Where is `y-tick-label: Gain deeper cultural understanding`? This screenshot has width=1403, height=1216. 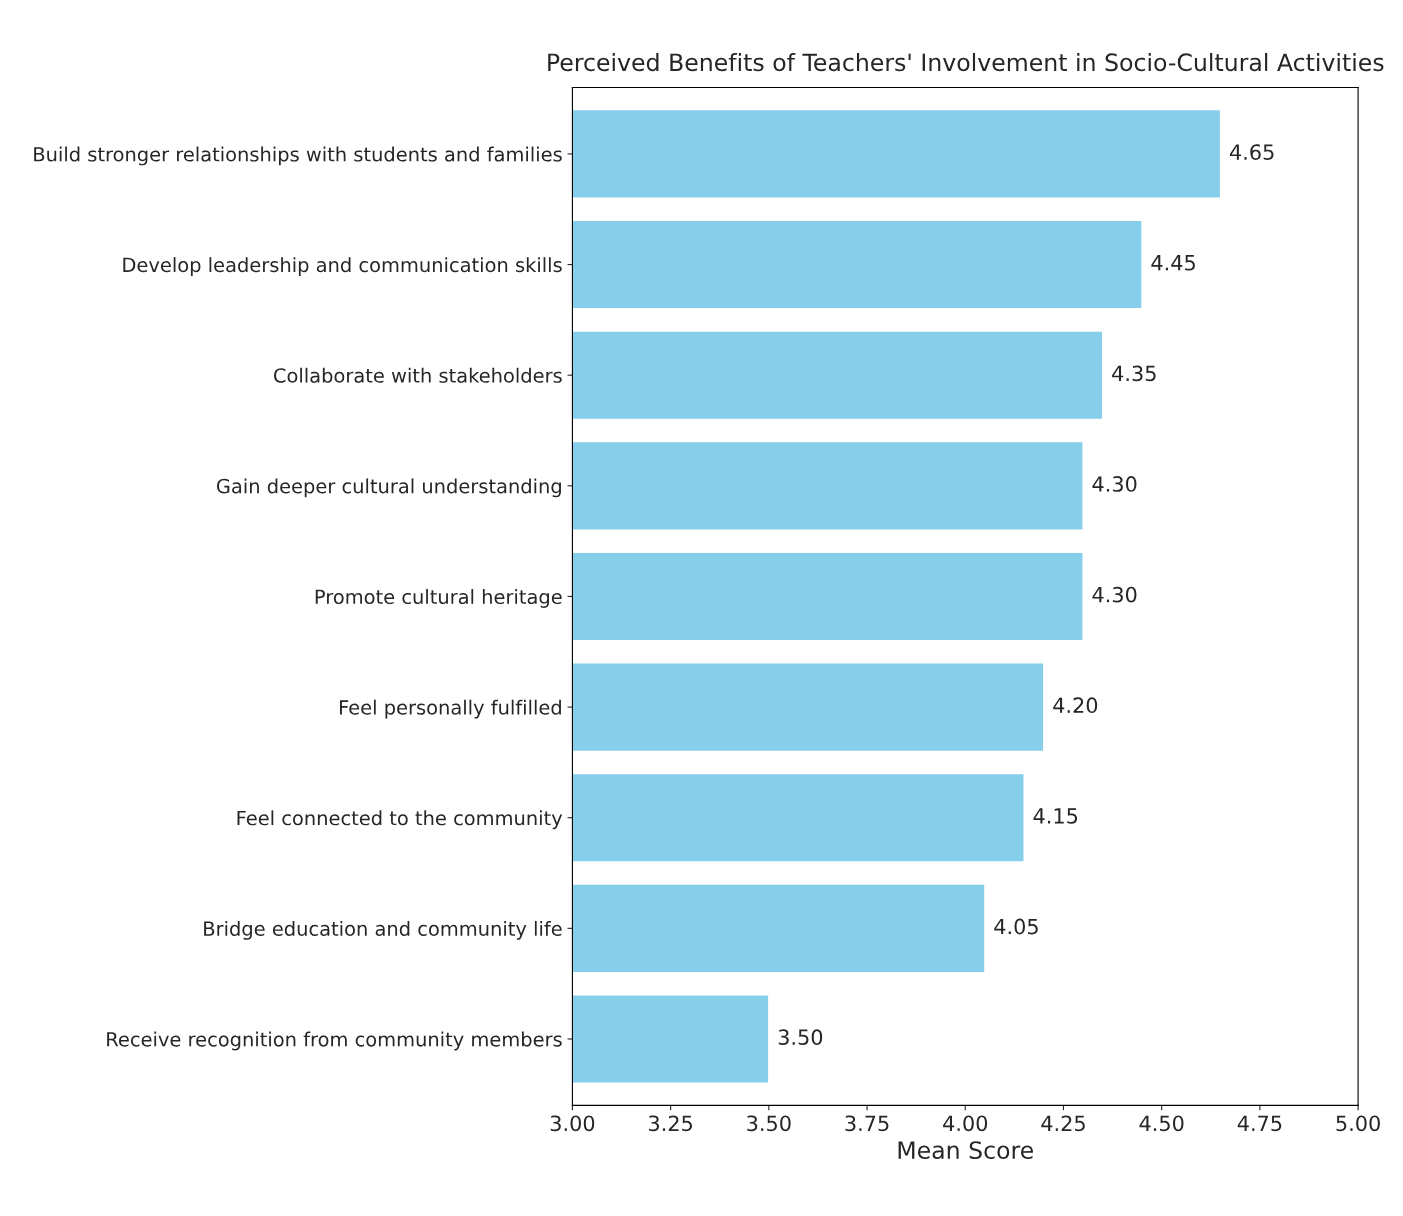
y-tick-label: Gain deeper cultural understanding is located at coordinates (388, 488).